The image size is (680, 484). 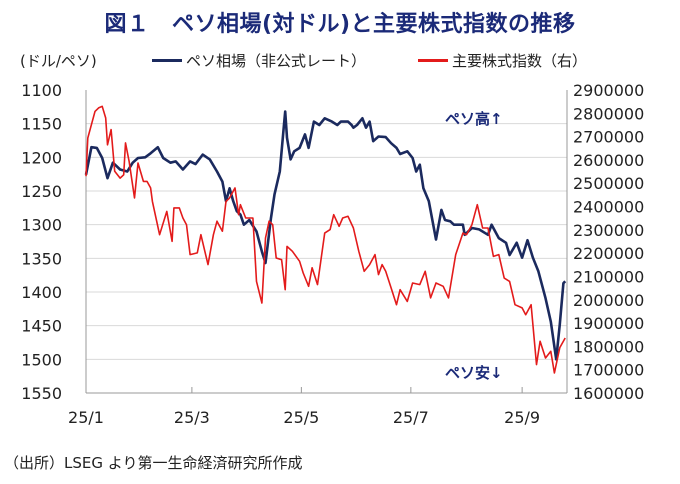 What do you see at coordinates (153, 463) in the screenshot?
I see `source-note: （出所）LSEG より第一生命経済研究所作成` at bounding box center [153, 463].